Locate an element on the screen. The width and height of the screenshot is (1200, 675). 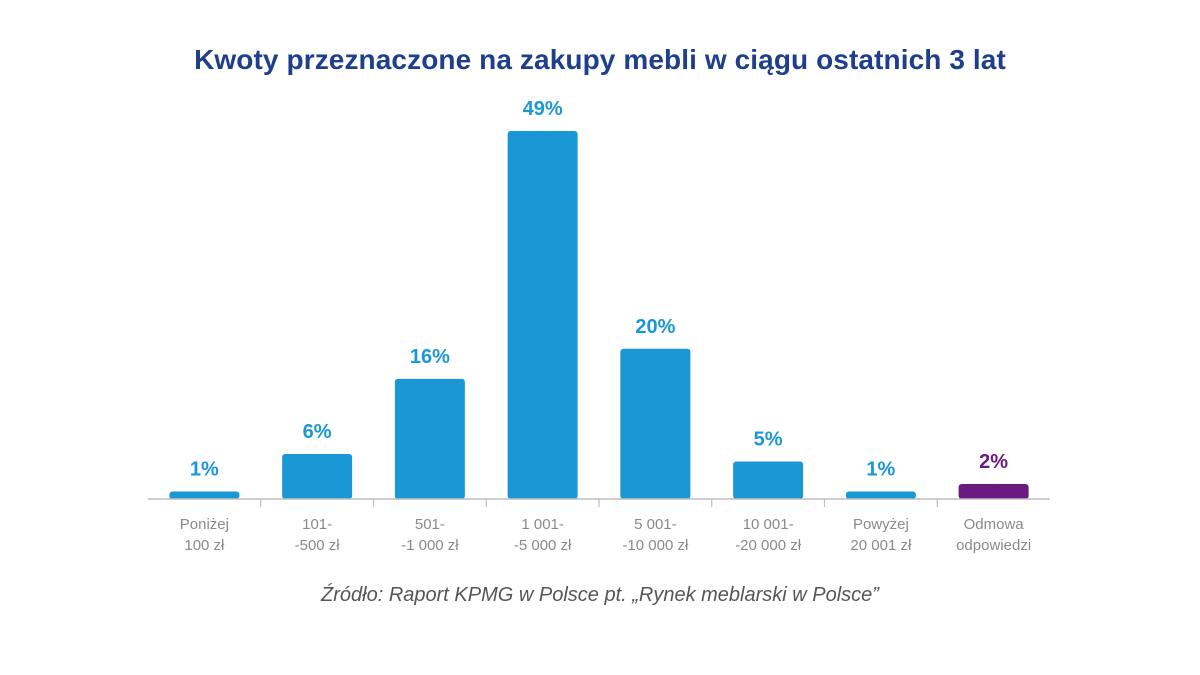
axis-layer is located at coordinates (599, 502).